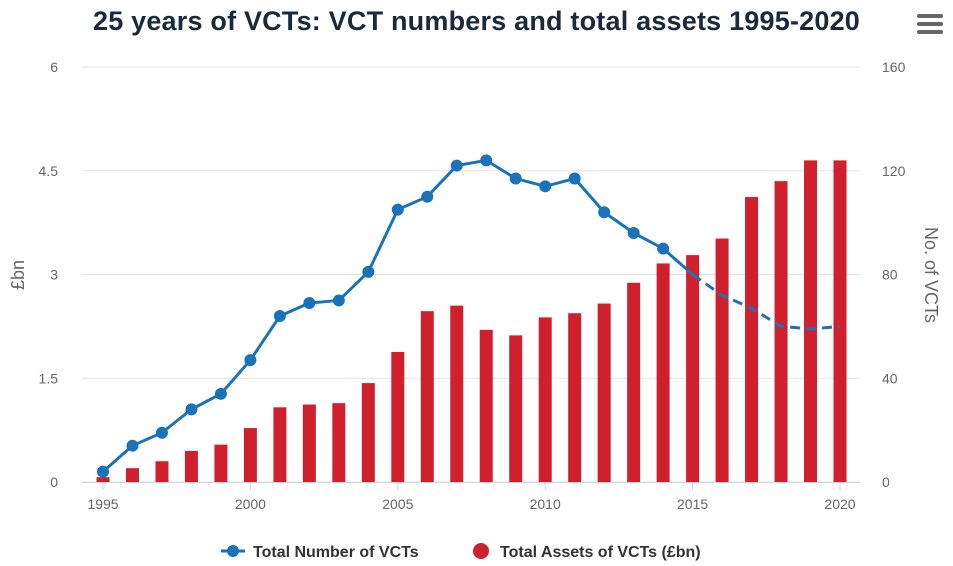  What do you see at coordinates (18, 275) in the screenshot?
I see `left-axis-title: £bn` at bounding box center [18, 275].